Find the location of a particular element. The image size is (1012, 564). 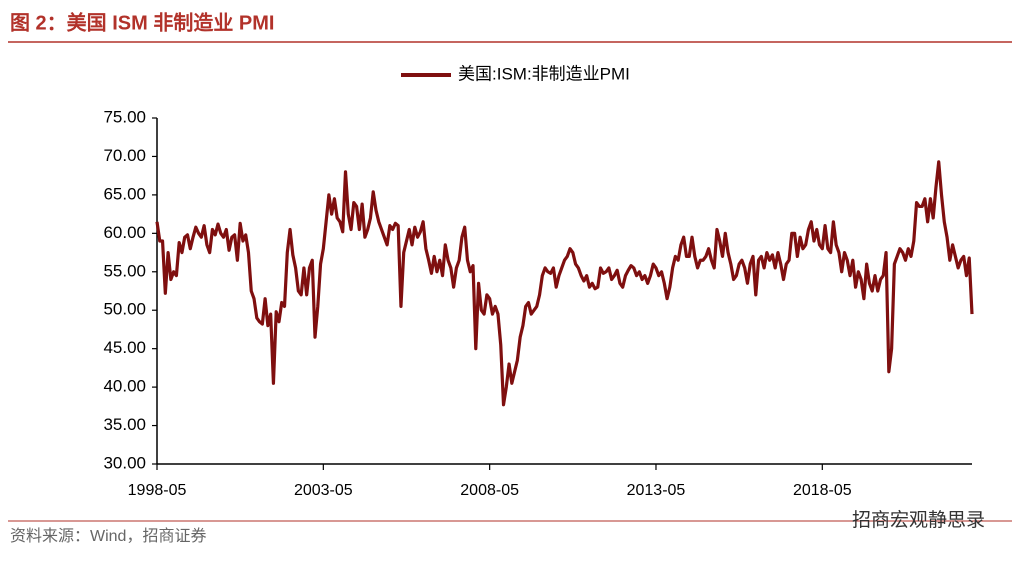

x-tick-label: 2008-05 is located at coordinates (489, 490).